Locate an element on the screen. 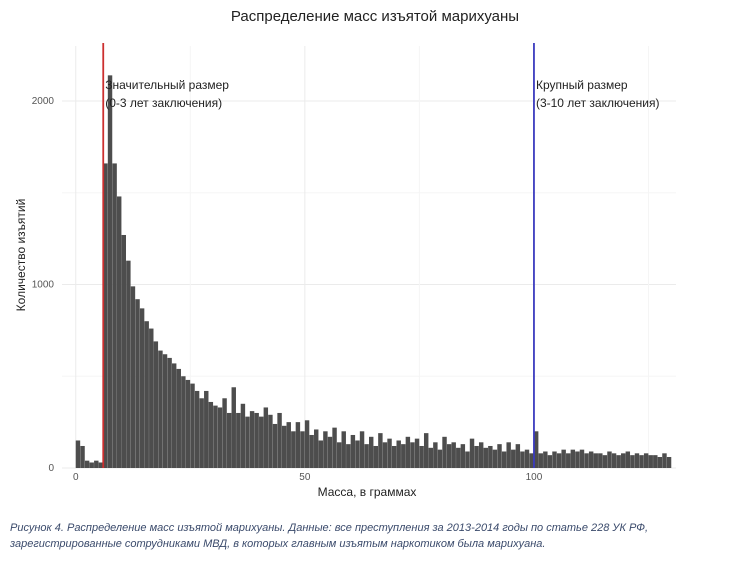 This screenshot has height=563, width=750. x-tick-label: 100 is located at coordinates (534, 477).